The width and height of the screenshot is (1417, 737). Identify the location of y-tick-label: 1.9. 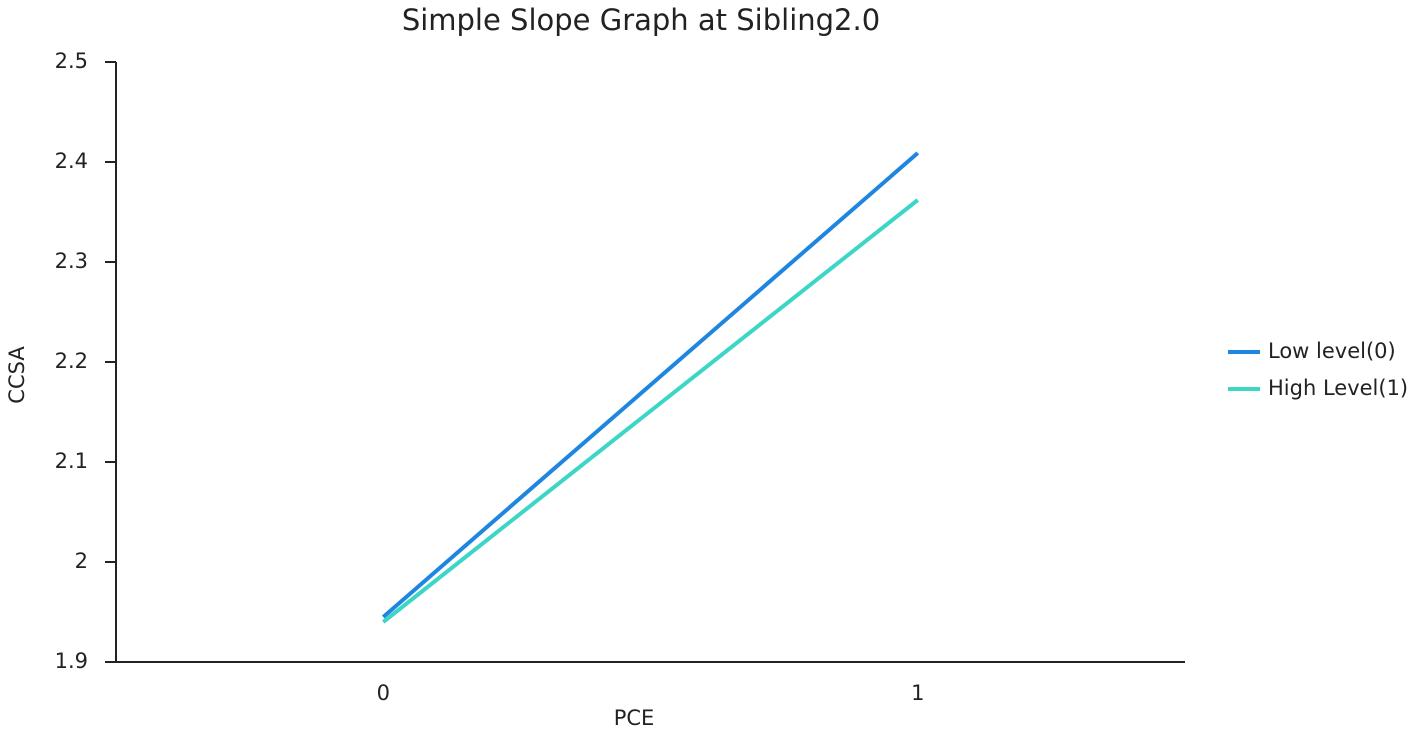
(71, 661).